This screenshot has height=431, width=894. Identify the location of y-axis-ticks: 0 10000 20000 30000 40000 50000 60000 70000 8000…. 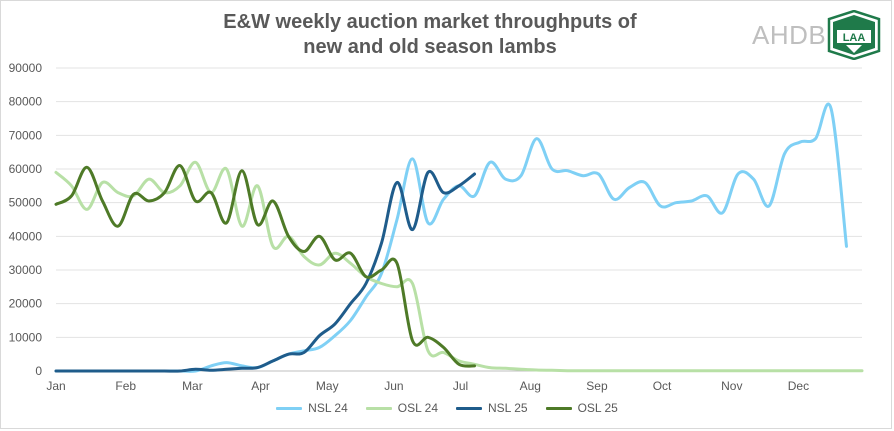
(26, 219).